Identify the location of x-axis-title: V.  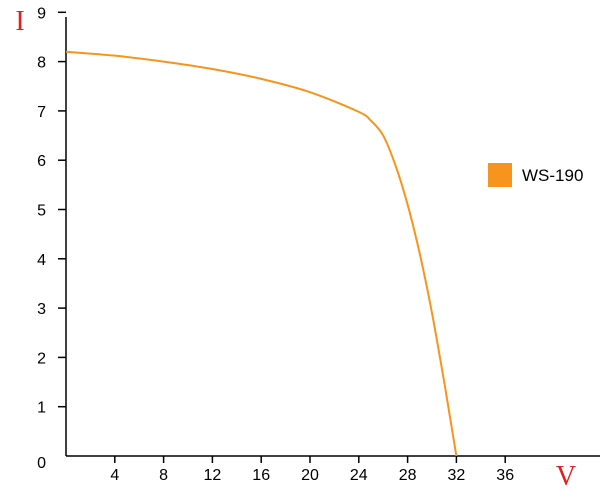
(566, 476).